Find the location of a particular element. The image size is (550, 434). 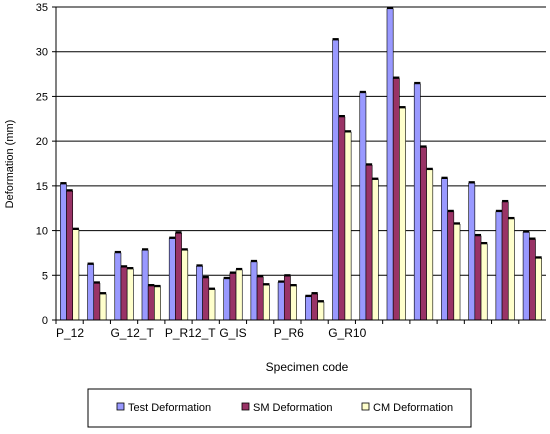

y-tick-label: 30 is located at coordinates (42, 53).